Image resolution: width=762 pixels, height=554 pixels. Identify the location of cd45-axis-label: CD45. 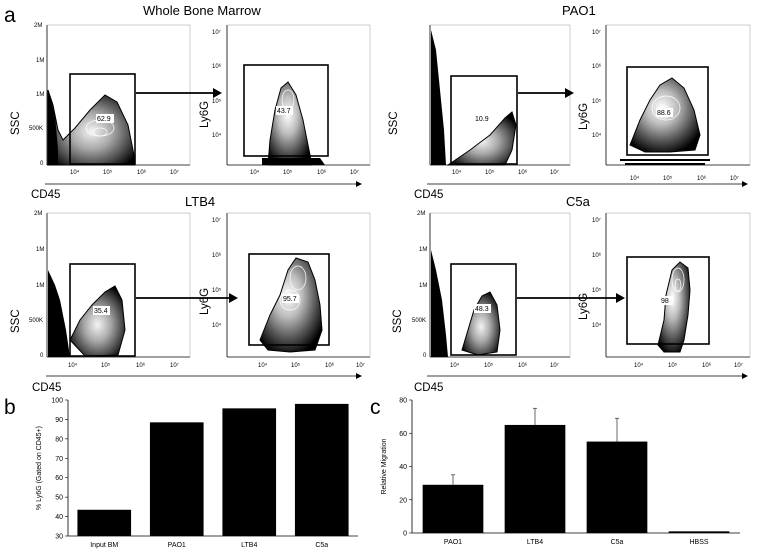
(45, 195).